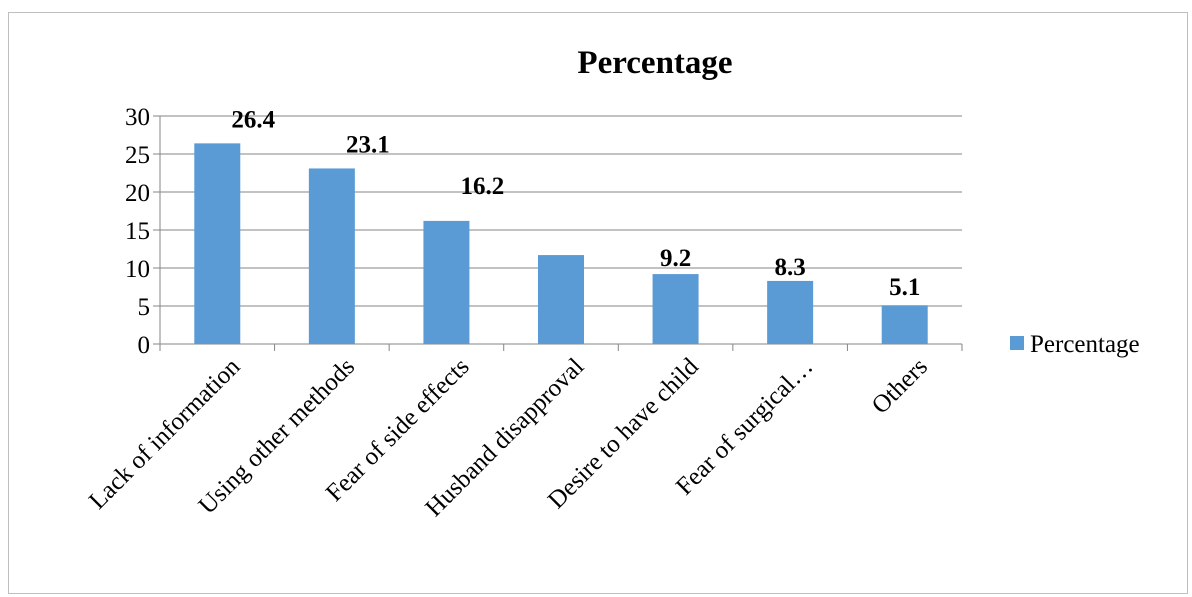 The width and height of the screenshot is (1192, 597). Describe the element at coordinates (137, 231) in the screenshot. I see `y-tick-label: 15` at that location.